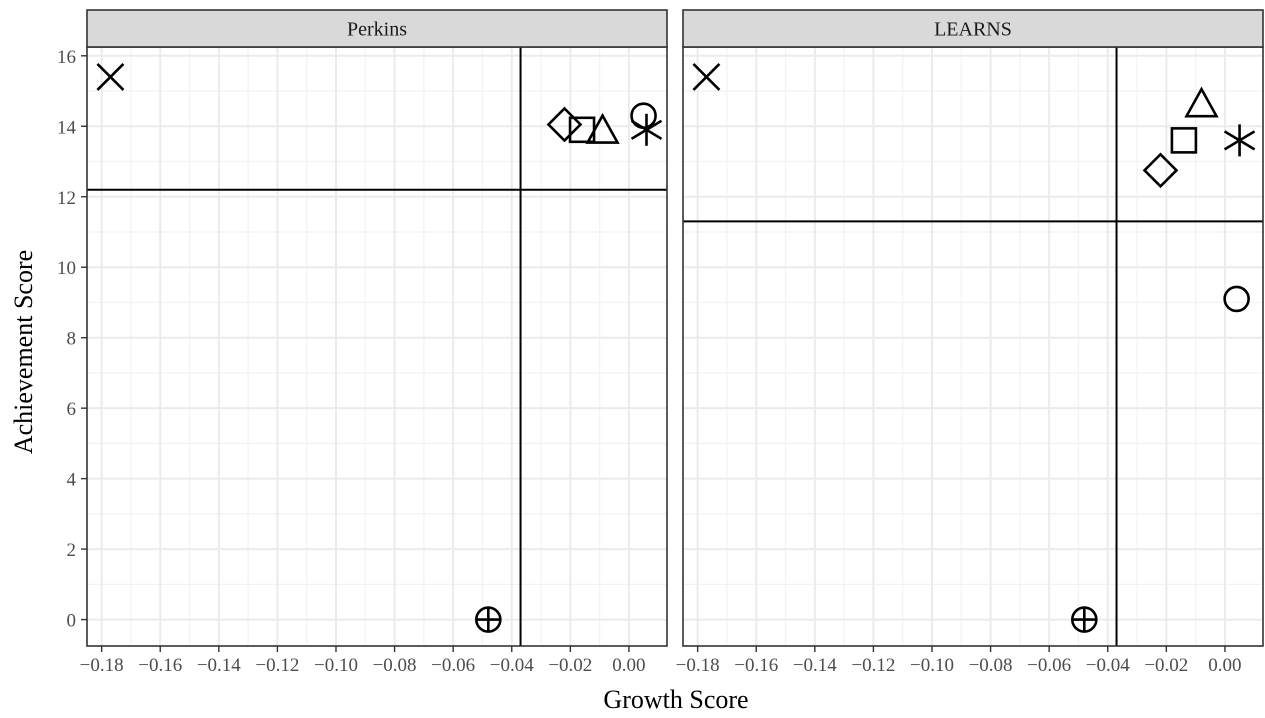  I want to click on y-tick-label: 0, so click(72, 621).